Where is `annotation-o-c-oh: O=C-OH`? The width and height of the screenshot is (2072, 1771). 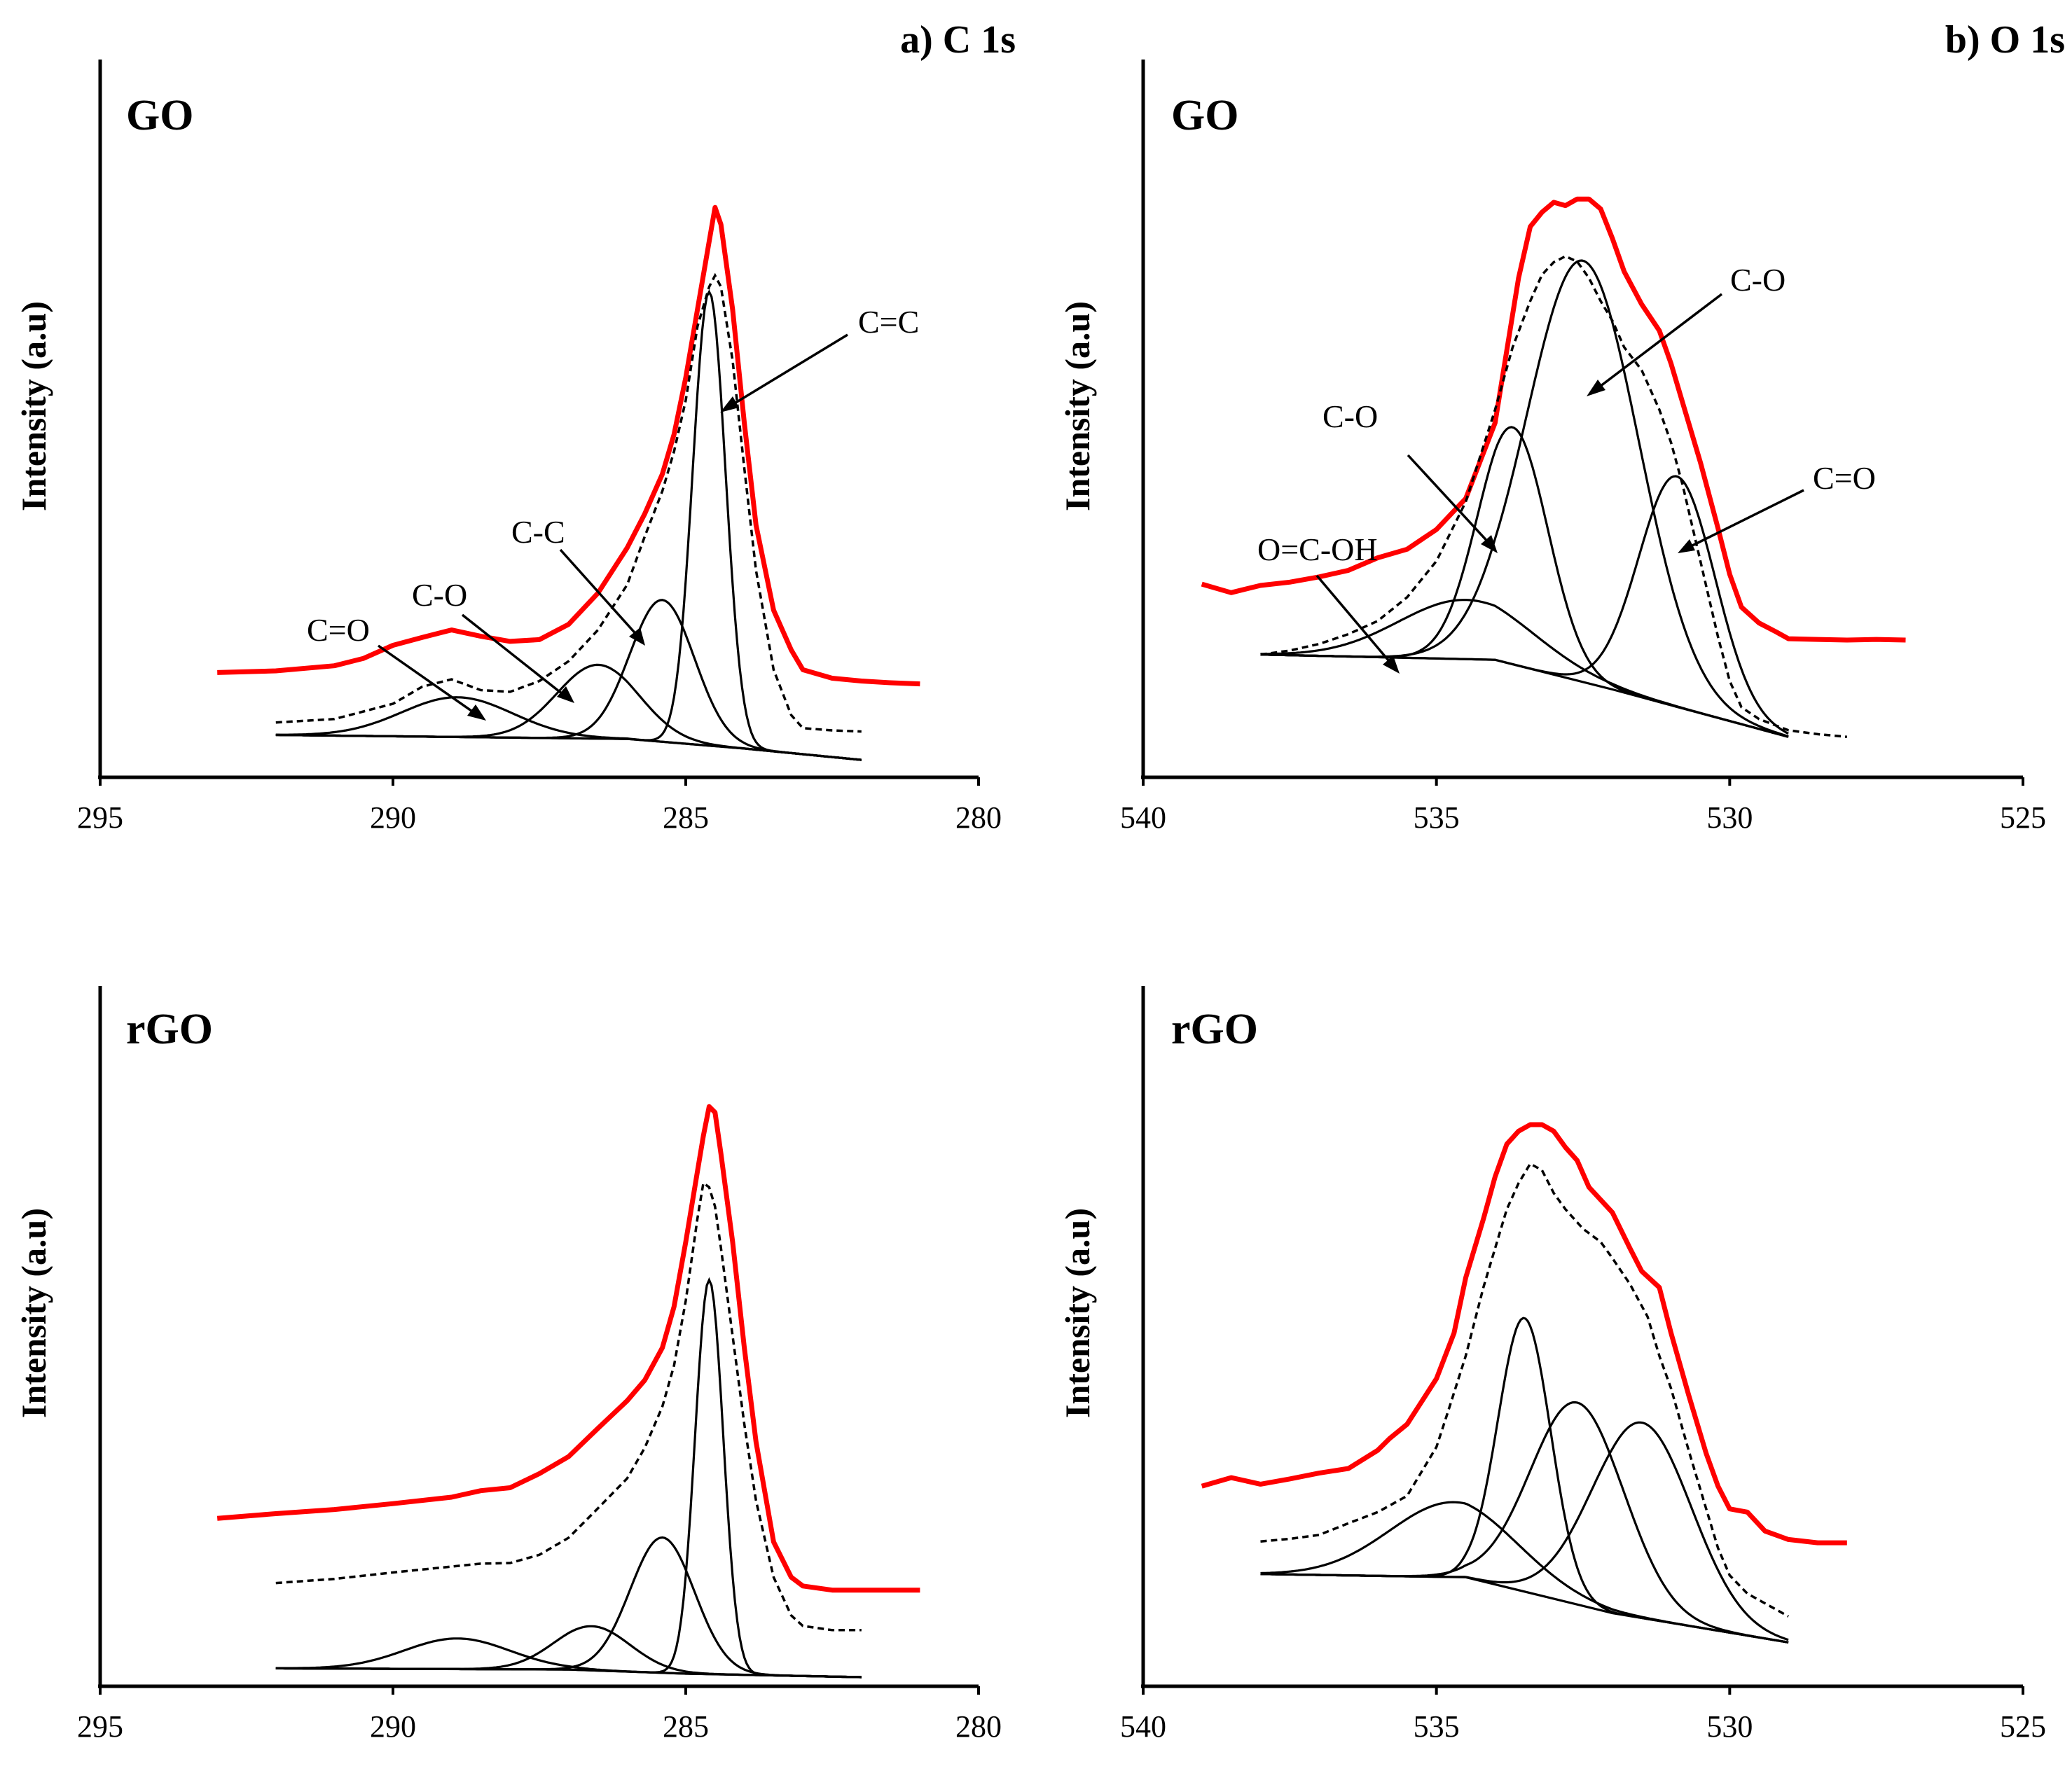
annotation-o-c-oh: O=C-OH is located at coordinates (1329, 603).